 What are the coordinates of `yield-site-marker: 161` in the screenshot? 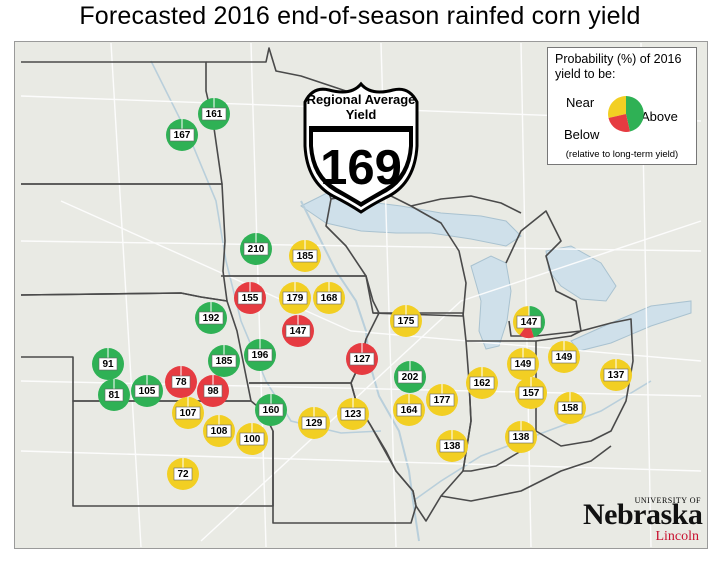 It's located at (214, 114).